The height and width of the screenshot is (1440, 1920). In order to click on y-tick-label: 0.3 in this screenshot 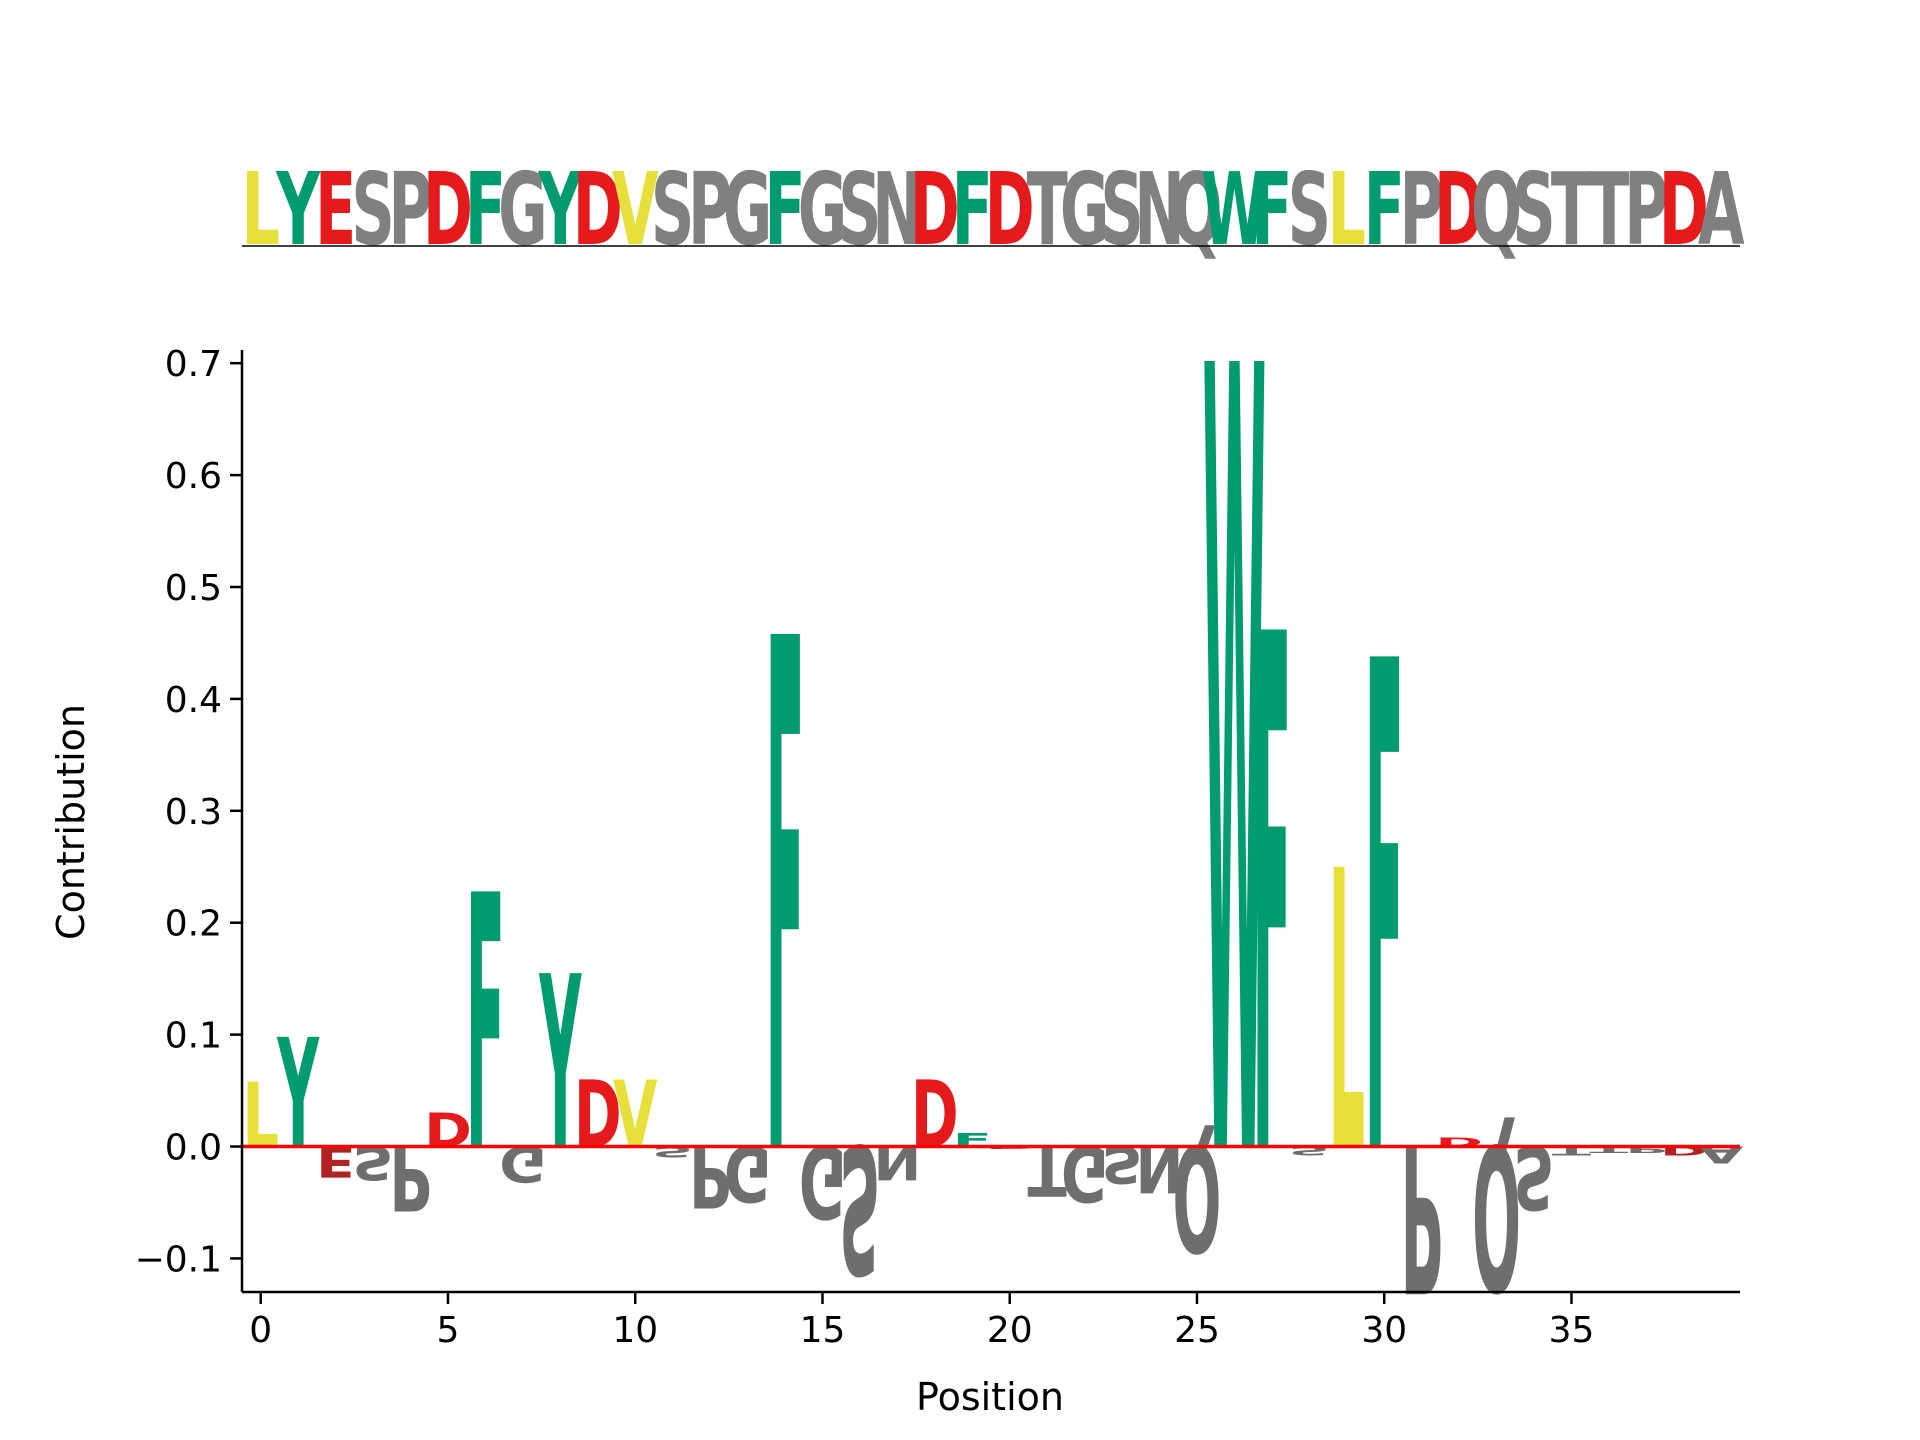, I will do `click(193, 812)`.